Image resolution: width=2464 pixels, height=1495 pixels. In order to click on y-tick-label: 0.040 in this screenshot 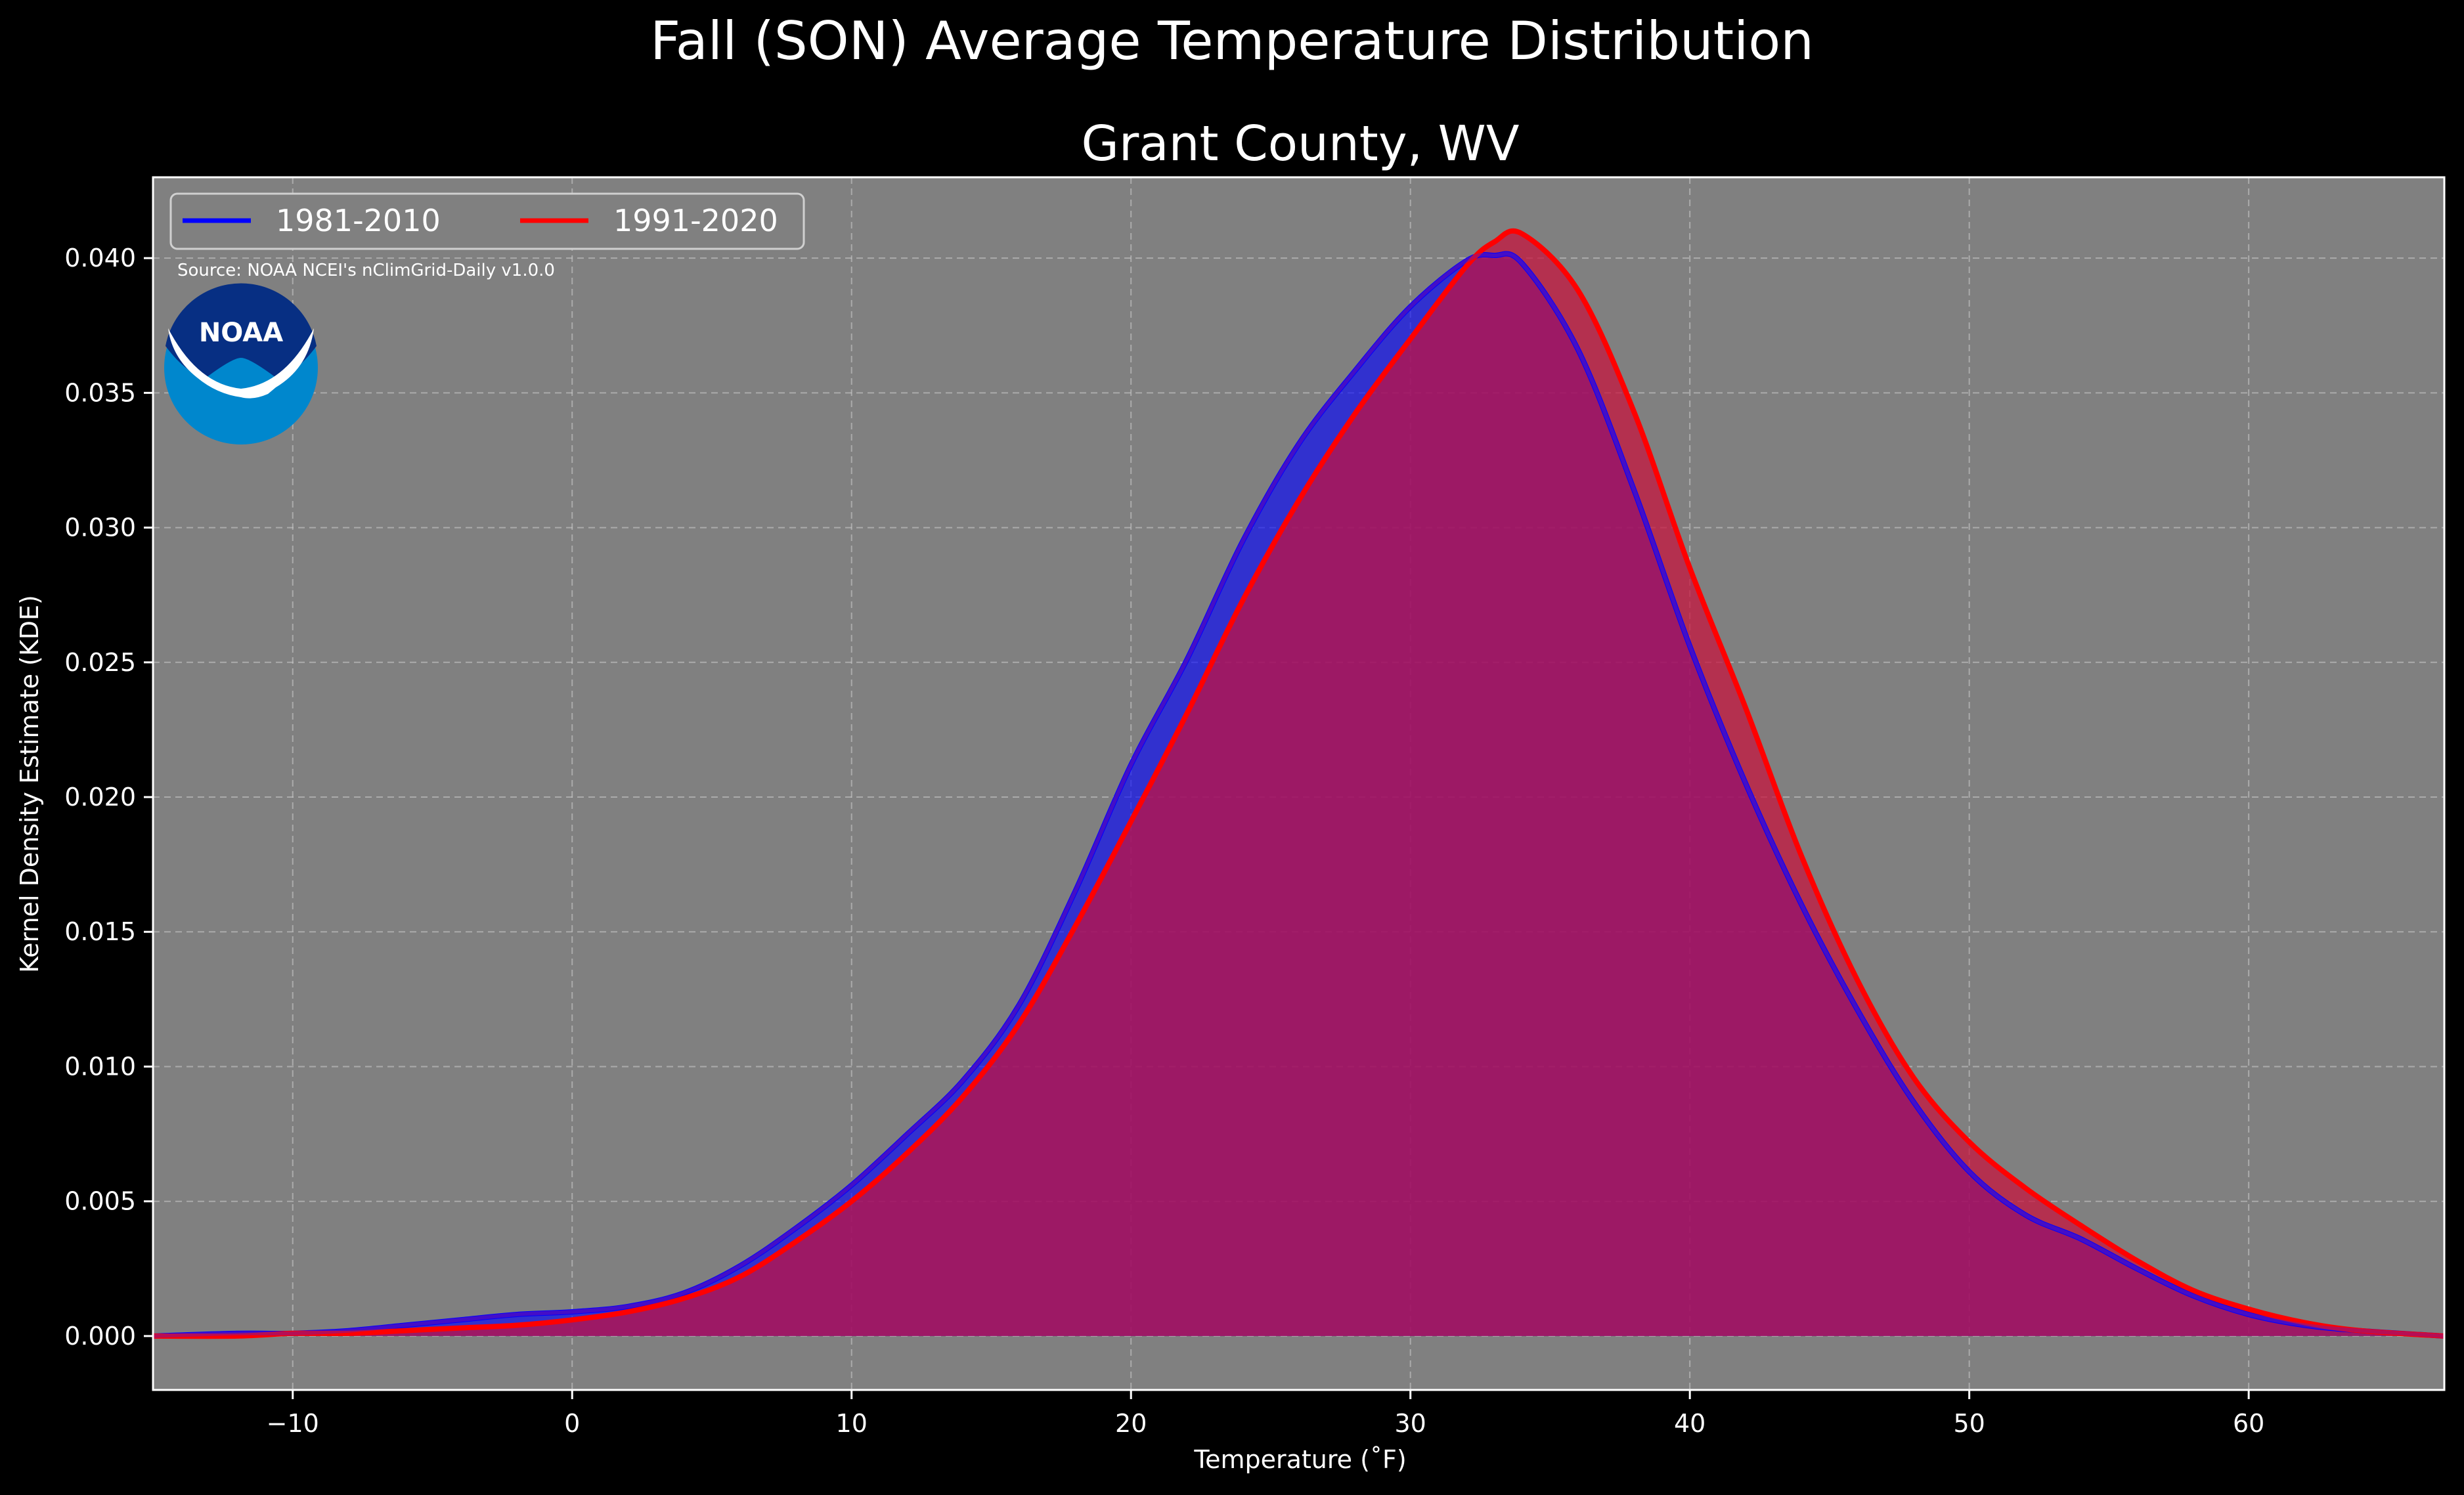, I will do `click(100, 258)`.